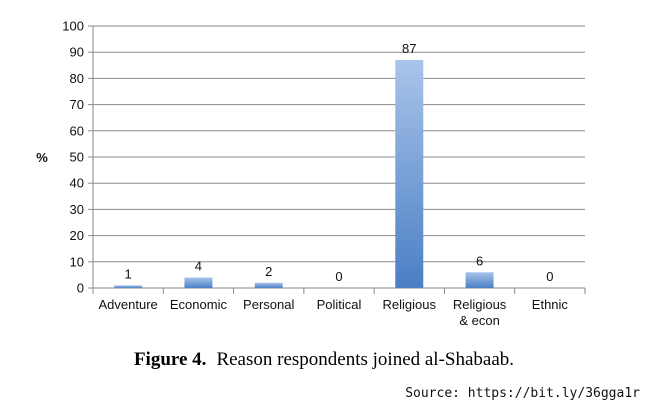 The image size is (648, 409). Describe the element at coordinates (80, 288) in the screenshot. I see `y-tick-label: 0` at that location.